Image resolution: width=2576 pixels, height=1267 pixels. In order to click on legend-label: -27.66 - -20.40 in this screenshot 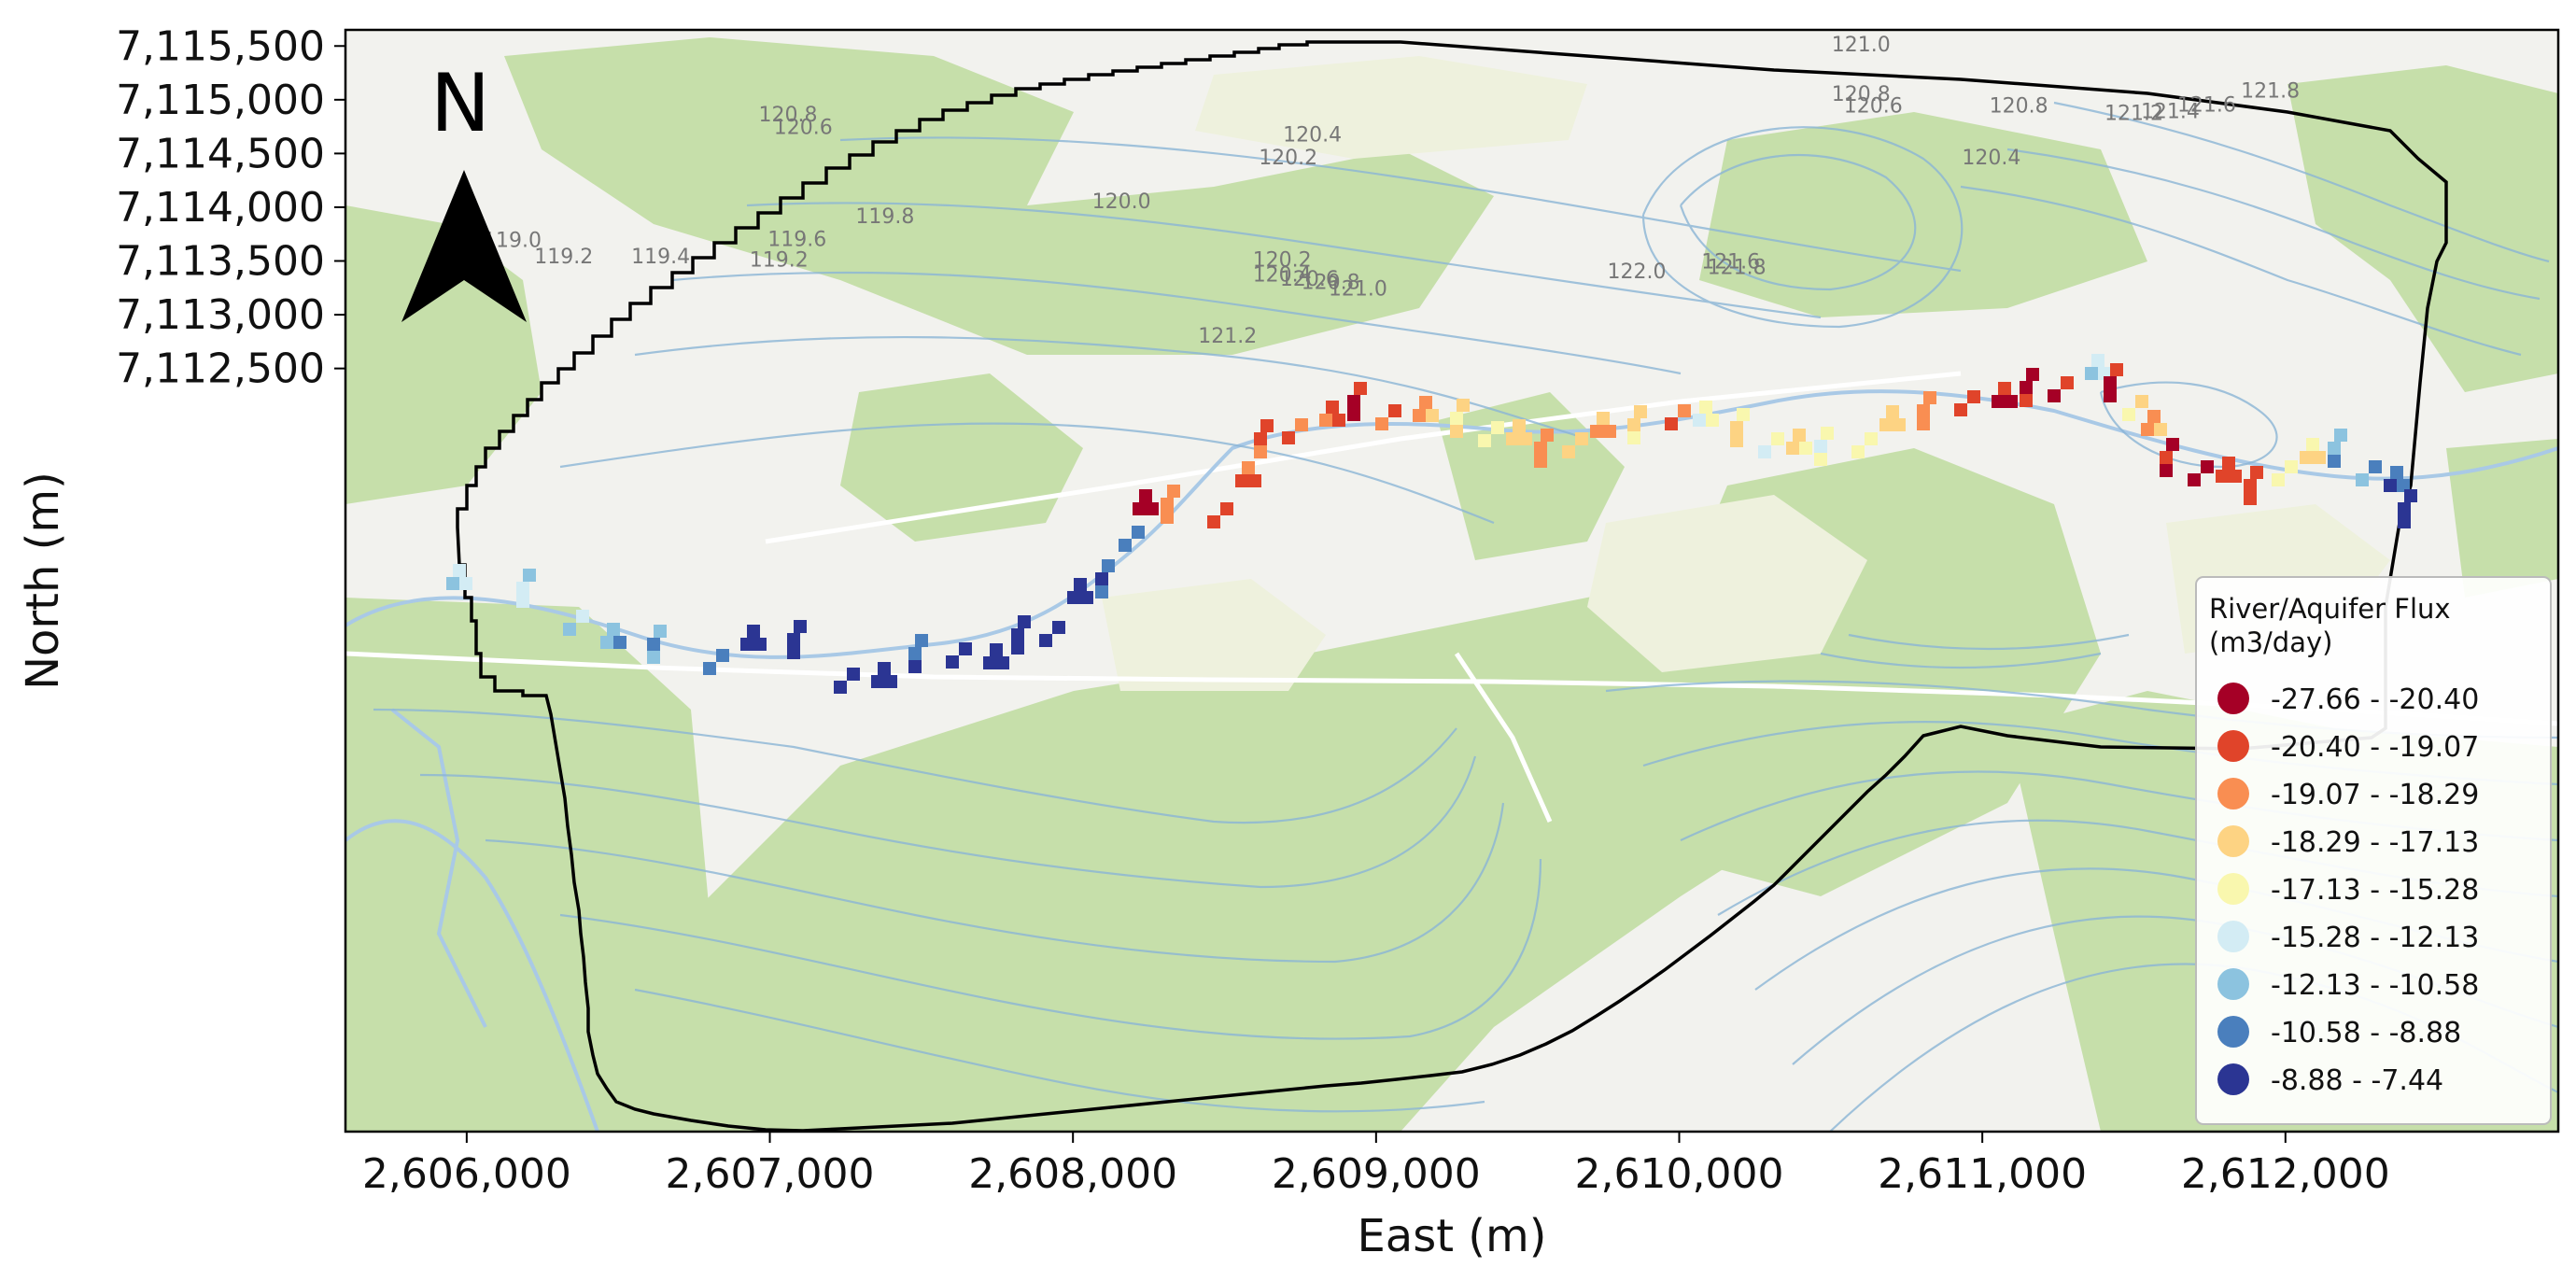, I will do `click(2375, 699)`.